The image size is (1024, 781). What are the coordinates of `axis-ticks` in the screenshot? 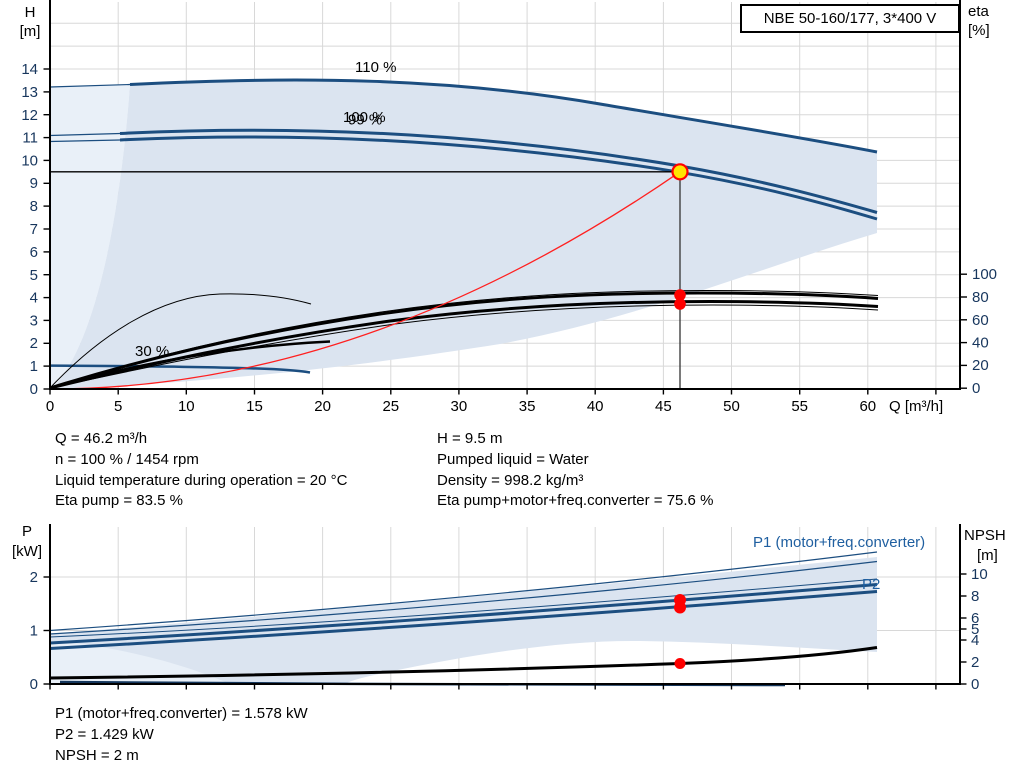 It's located at (505, 631).